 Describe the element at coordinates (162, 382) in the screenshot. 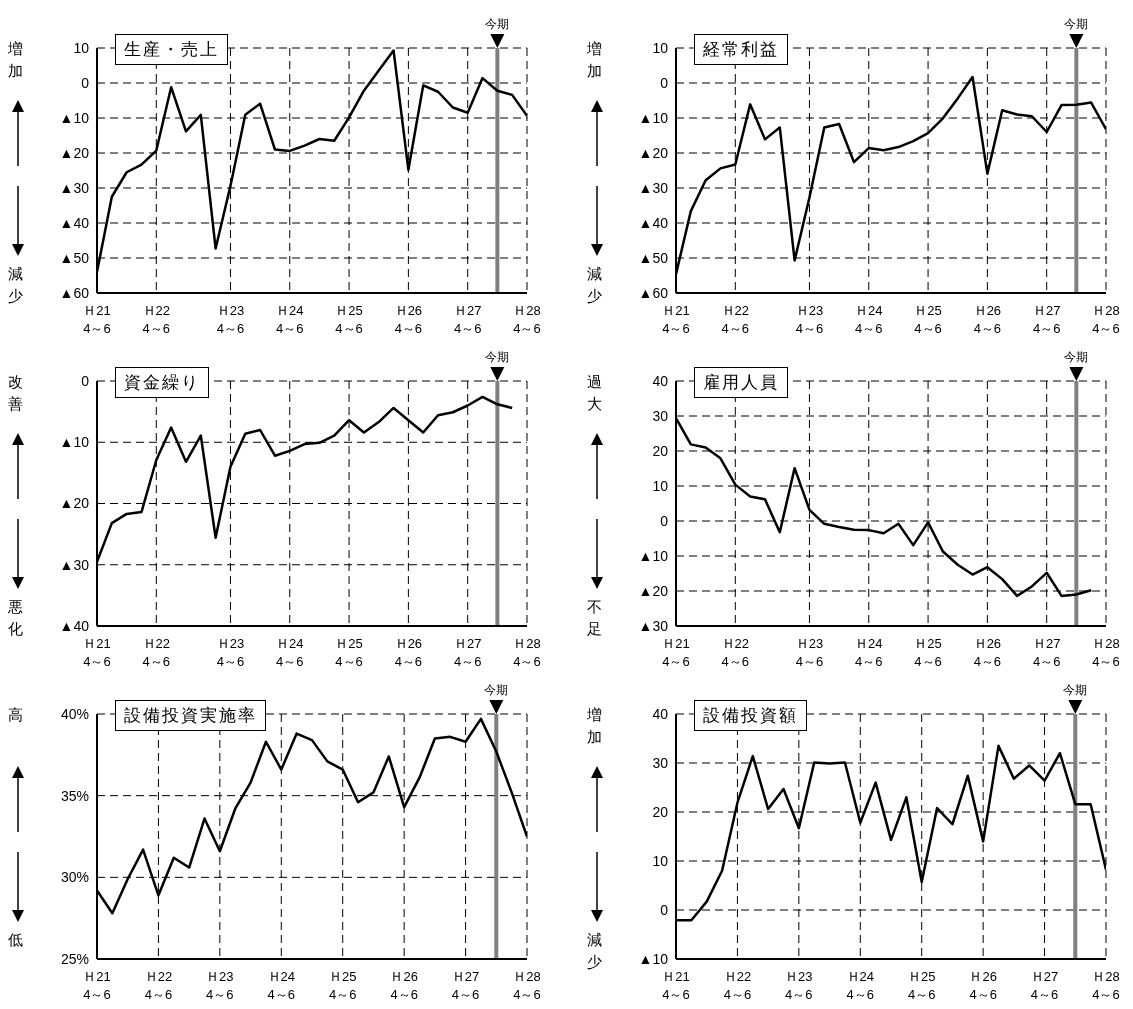

I see `chart-title: 資金繰り` at that location.